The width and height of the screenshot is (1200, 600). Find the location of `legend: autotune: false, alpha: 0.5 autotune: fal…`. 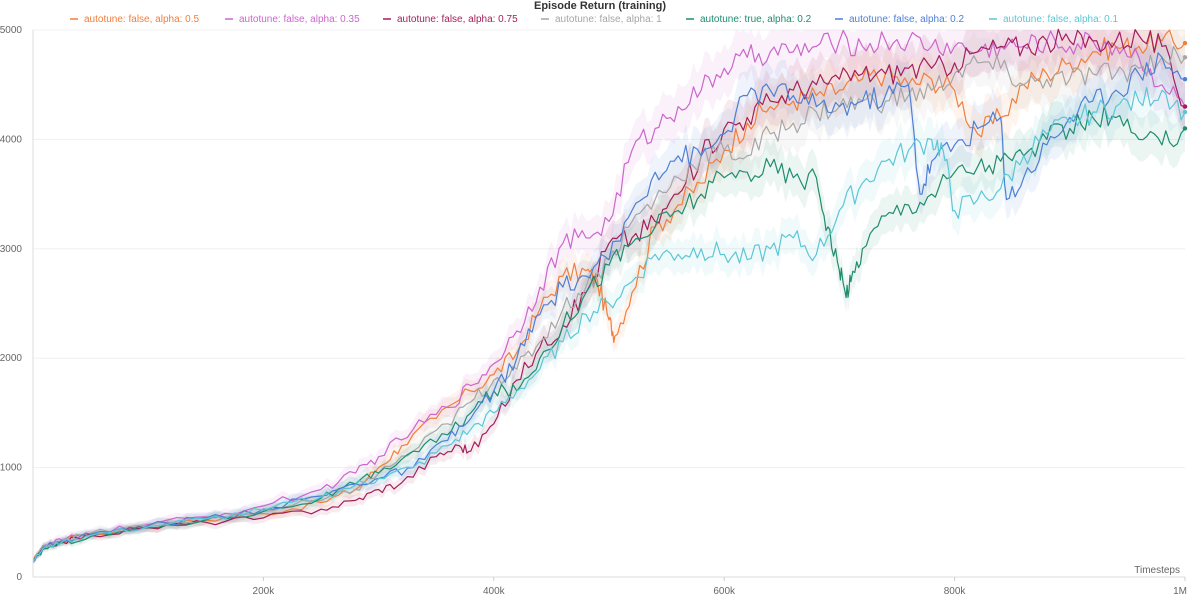

legend: autotune: false, alpha: 0.5 autotune: fal… is located at coordinates (594, 19).